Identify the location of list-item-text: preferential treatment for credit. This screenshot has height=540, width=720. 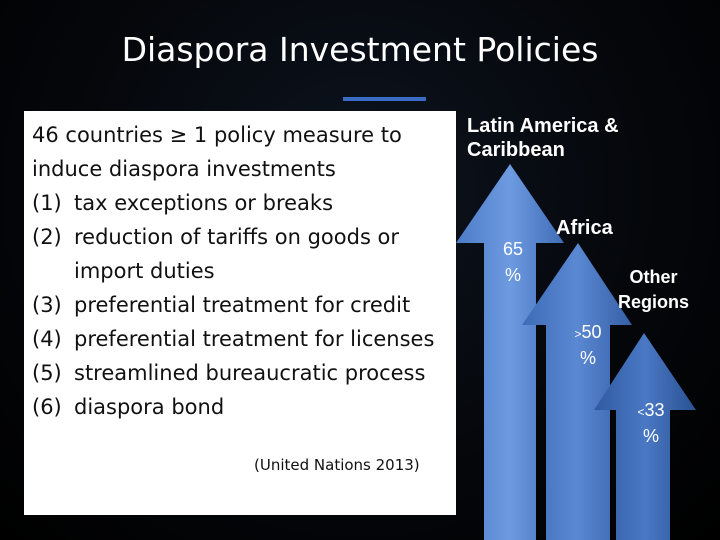
(242, 305).